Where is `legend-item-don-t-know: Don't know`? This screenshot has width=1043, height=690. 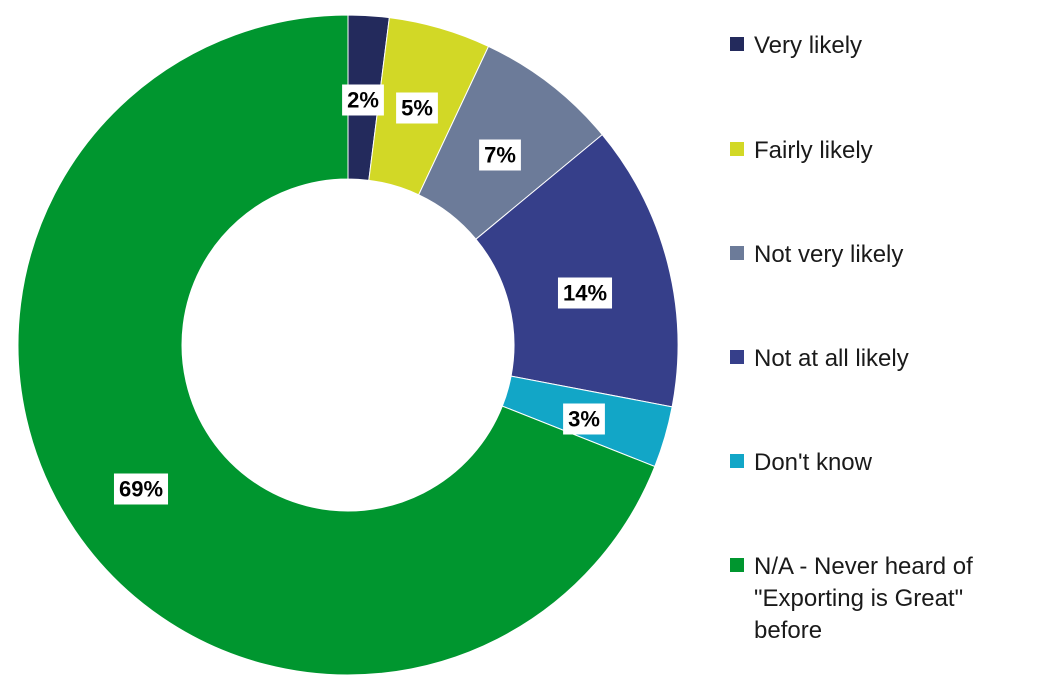
legend-item-don-t-know: Don't know is located at coordinates (801, 463).